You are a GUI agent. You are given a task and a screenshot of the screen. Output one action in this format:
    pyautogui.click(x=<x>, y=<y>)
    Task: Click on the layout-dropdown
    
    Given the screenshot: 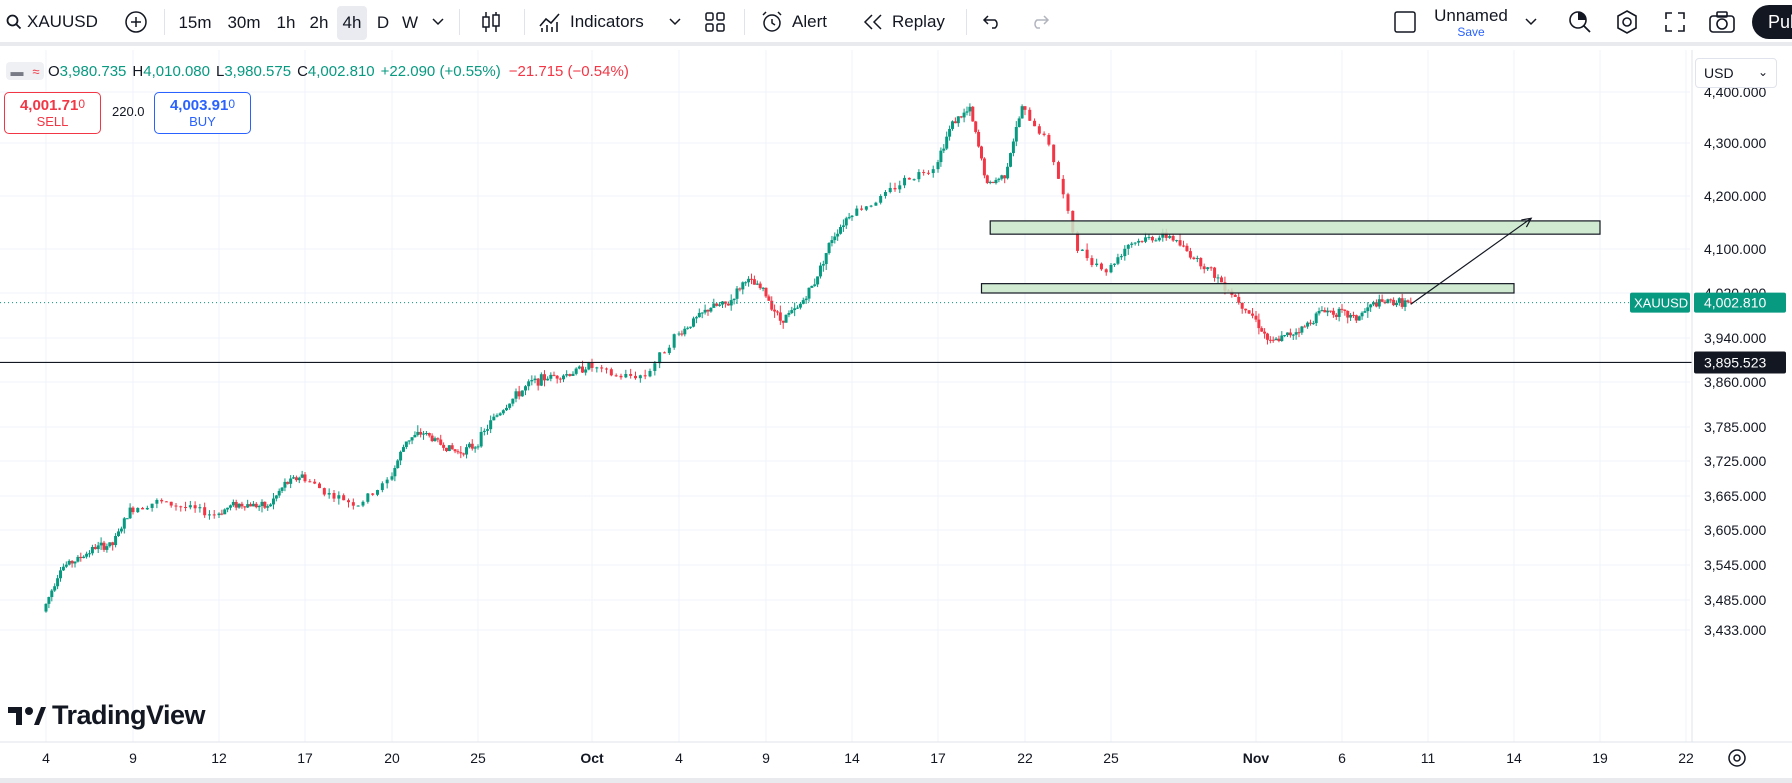 What is the action you would take?
    pyautogui.click(x=1531, y=22)
    